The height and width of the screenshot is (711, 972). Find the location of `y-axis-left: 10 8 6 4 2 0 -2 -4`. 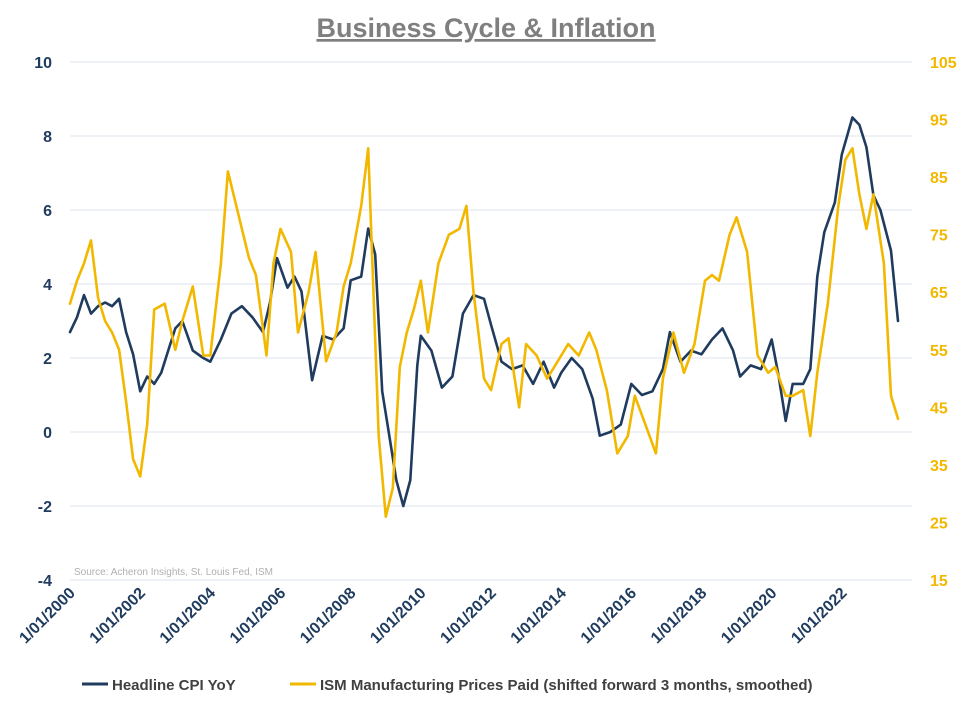

y-axis-left: 10 8 6 4 2 0 -2 -4 is located at coordinates (43, 322).